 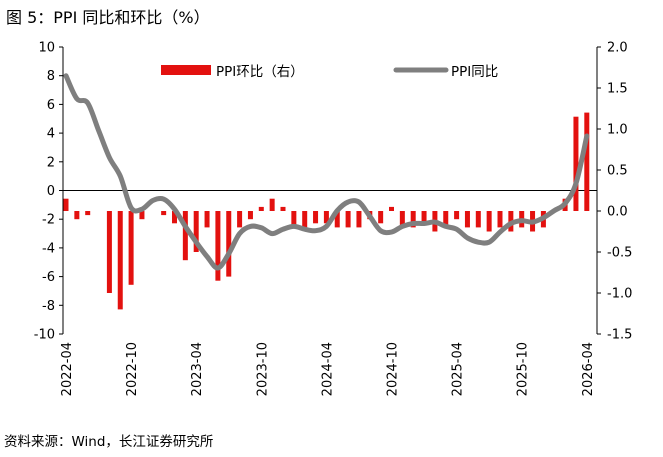 What do you see at coordinates (617, 171) in the screenshot?
I see `right-tick-label: 0.5` at bounding box center [617, 171].